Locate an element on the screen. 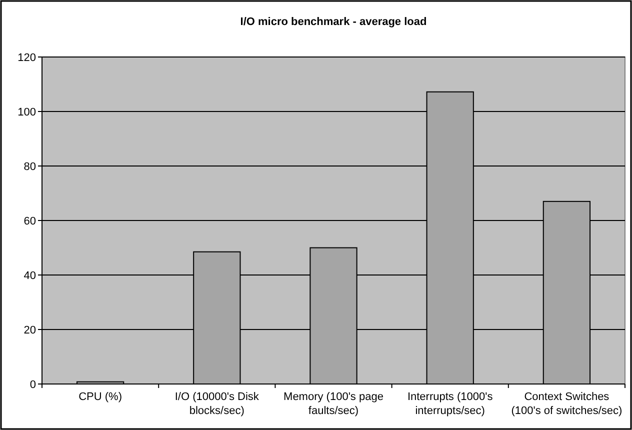 The height and width of the screenshot is (430, 632). y-tick-label: 0 is located at coordinates (33, 384).